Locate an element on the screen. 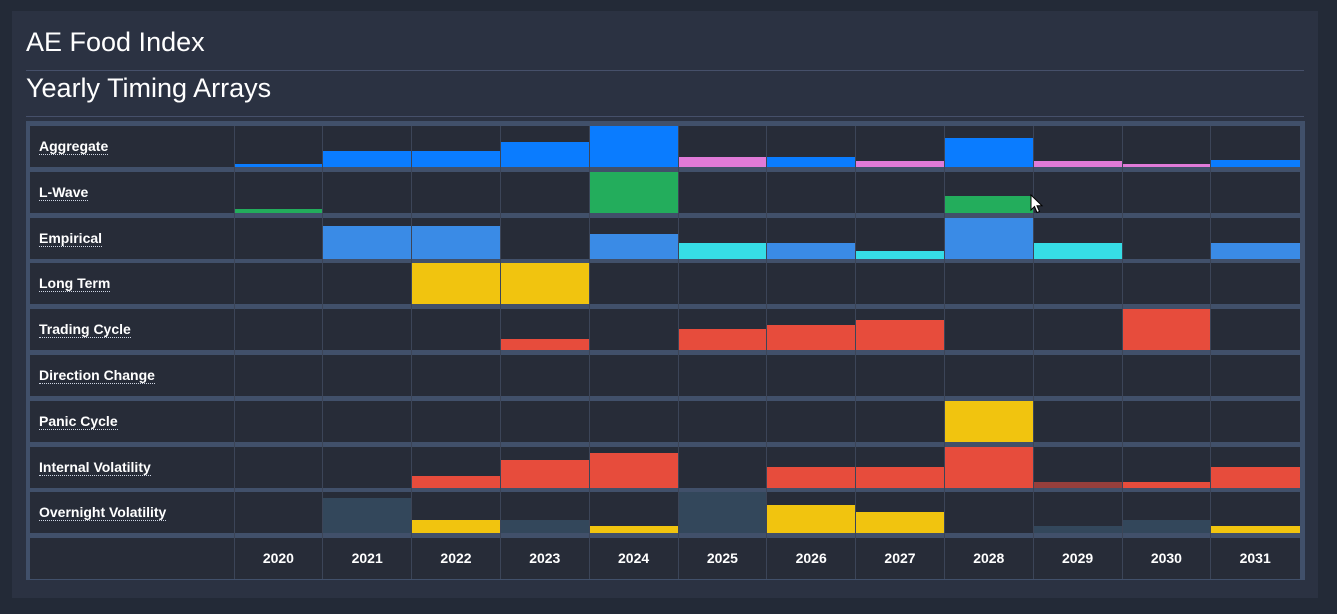  year-tick-label: 2022 is located at coordinates (456, 558).